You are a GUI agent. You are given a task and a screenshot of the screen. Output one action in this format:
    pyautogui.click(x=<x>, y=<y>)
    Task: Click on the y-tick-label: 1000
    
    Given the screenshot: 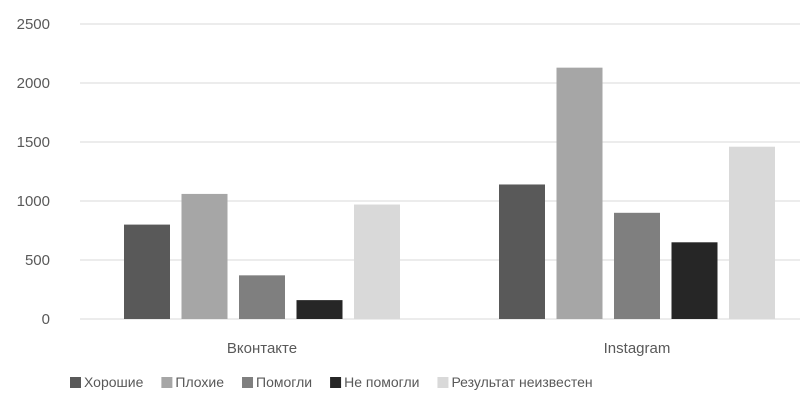 What is the action you would take?
    pyautogui.click(x=33, y=201)
    